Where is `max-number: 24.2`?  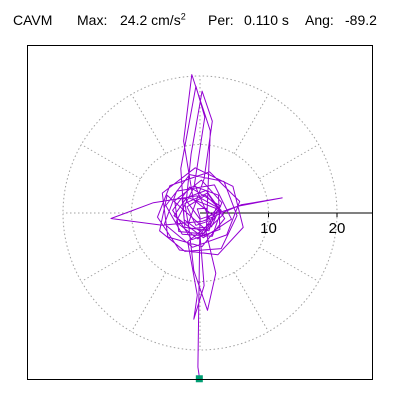
max-number: 24.2 is located at coordinates (134, 20).